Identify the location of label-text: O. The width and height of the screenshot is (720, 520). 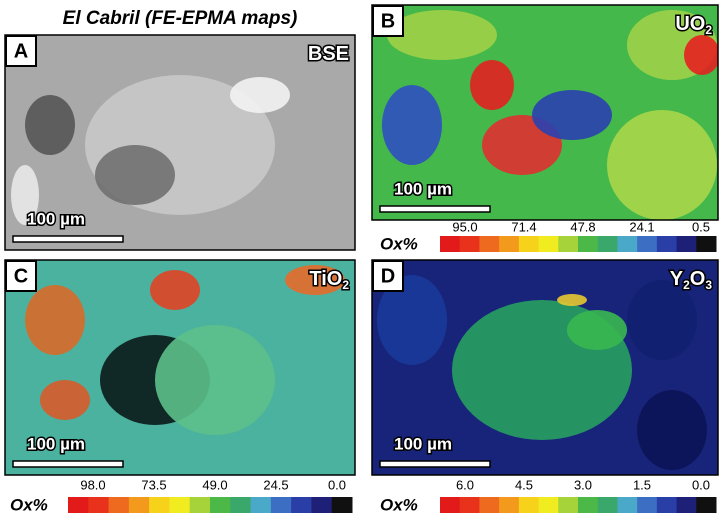
(698, 279).